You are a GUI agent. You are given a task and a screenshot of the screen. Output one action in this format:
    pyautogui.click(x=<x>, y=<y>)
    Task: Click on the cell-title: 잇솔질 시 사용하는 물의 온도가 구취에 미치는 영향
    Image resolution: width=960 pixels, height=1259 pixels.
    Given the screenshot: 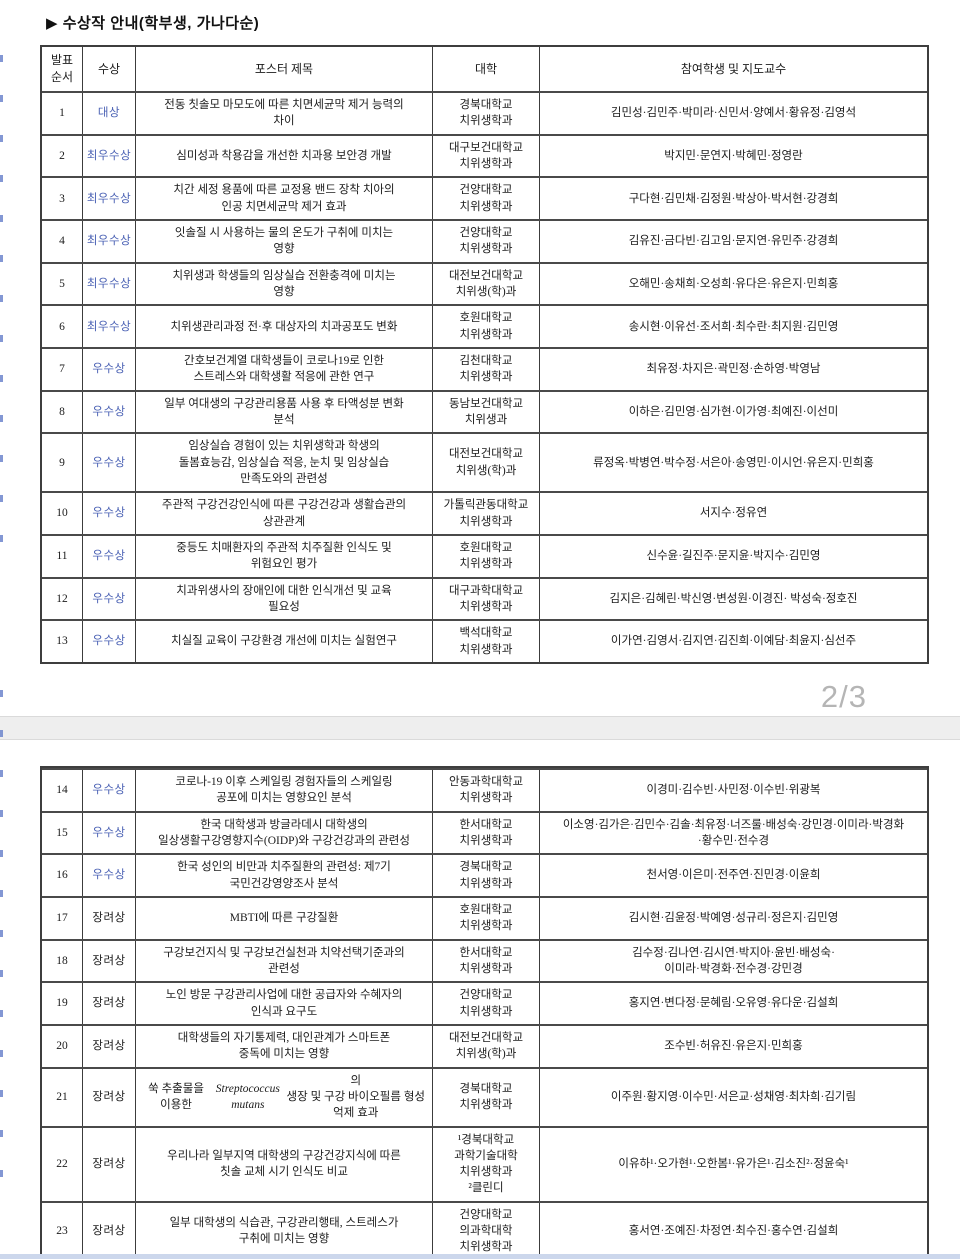 What is the action you would take?
    pyautogui.click(x=283, y=241)
    